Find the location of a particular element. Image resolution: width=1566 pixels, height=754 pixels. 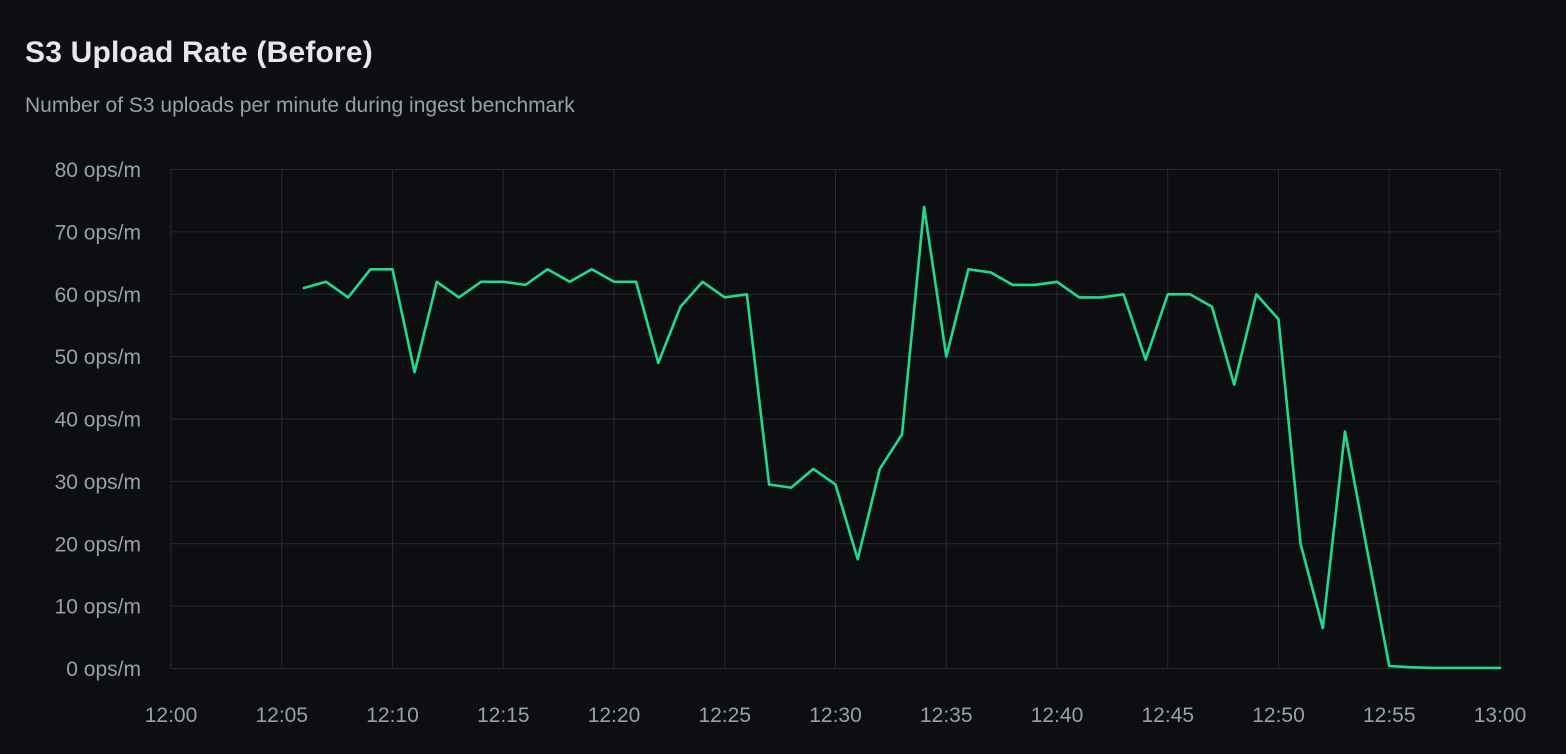

y-tick-label: 10 ops/m is located at coordinates (98, 607).